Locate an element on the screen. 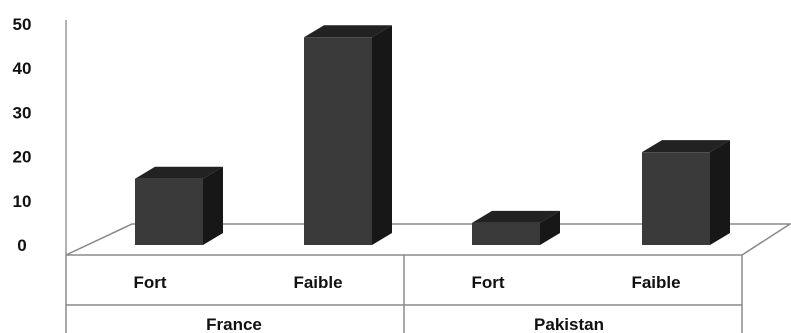  chart-floor is located at coordinates (428, 239).